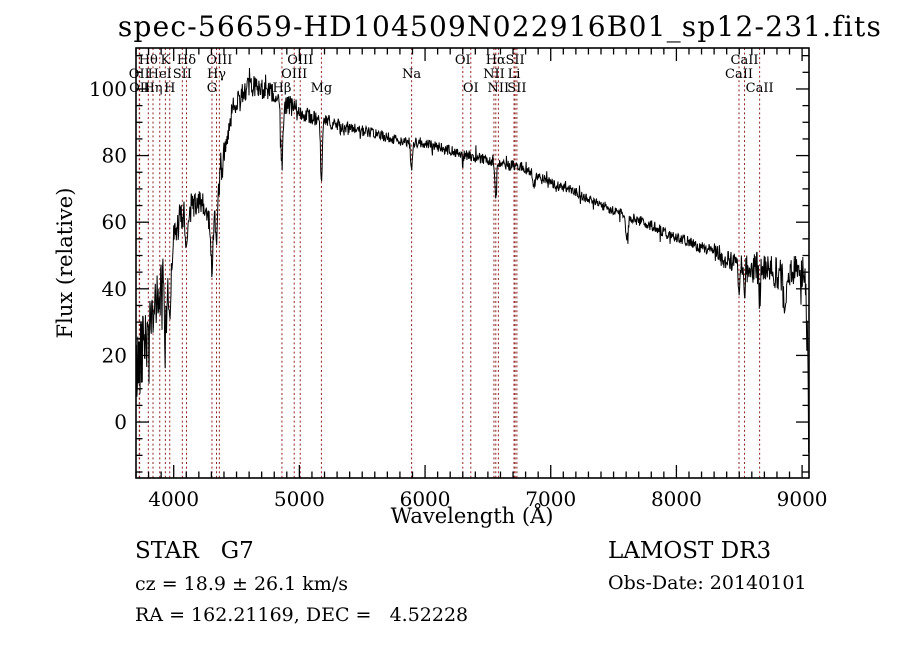 Image resolution: width=900 pixels, height=649 pixels. I want to click on y-tick-label: 80, so click(114, 156).